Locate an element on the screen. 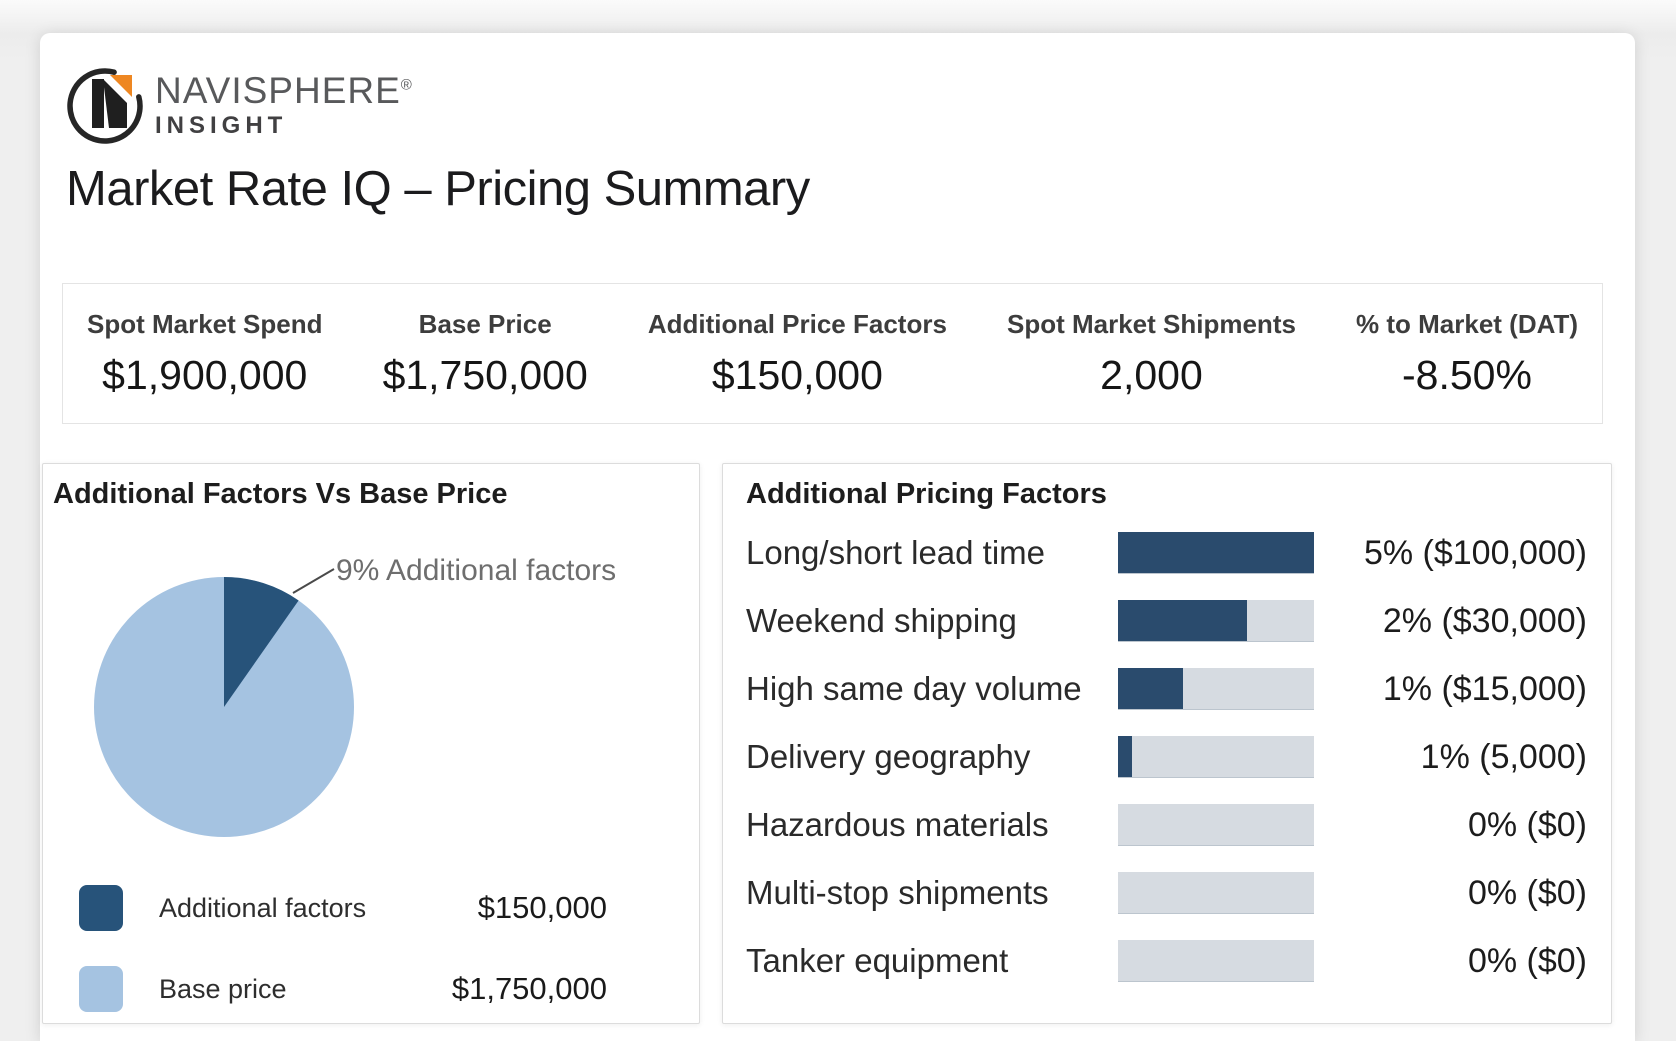  kpi-label: Spot Market Shipments is located at coordinates (1151, 323).